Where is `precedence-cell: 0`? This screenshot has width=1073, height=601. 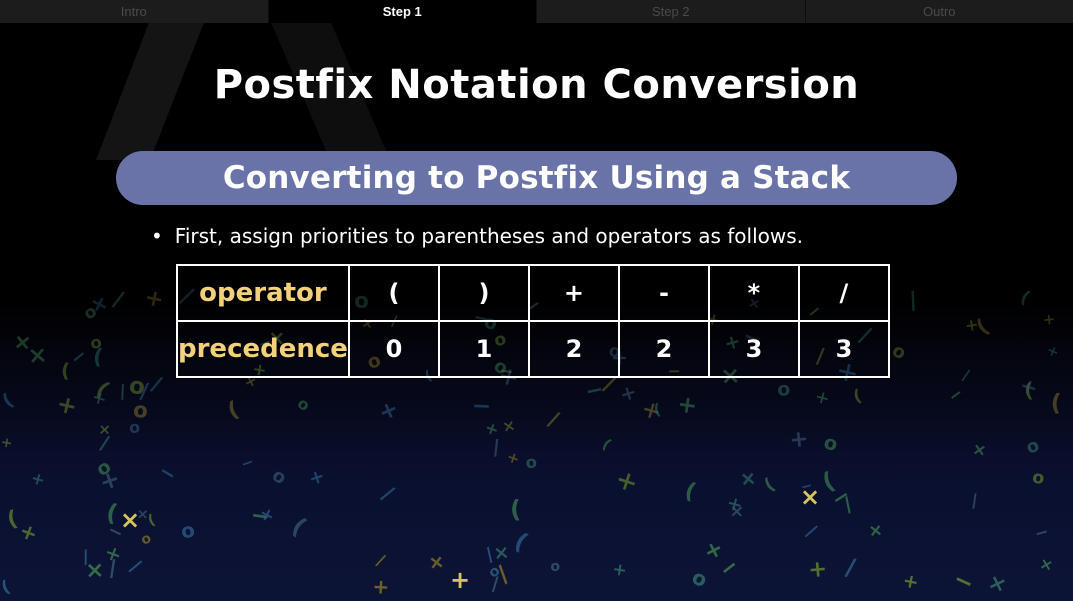 precedence-cell: 0 is located at coordinates (393, 349).